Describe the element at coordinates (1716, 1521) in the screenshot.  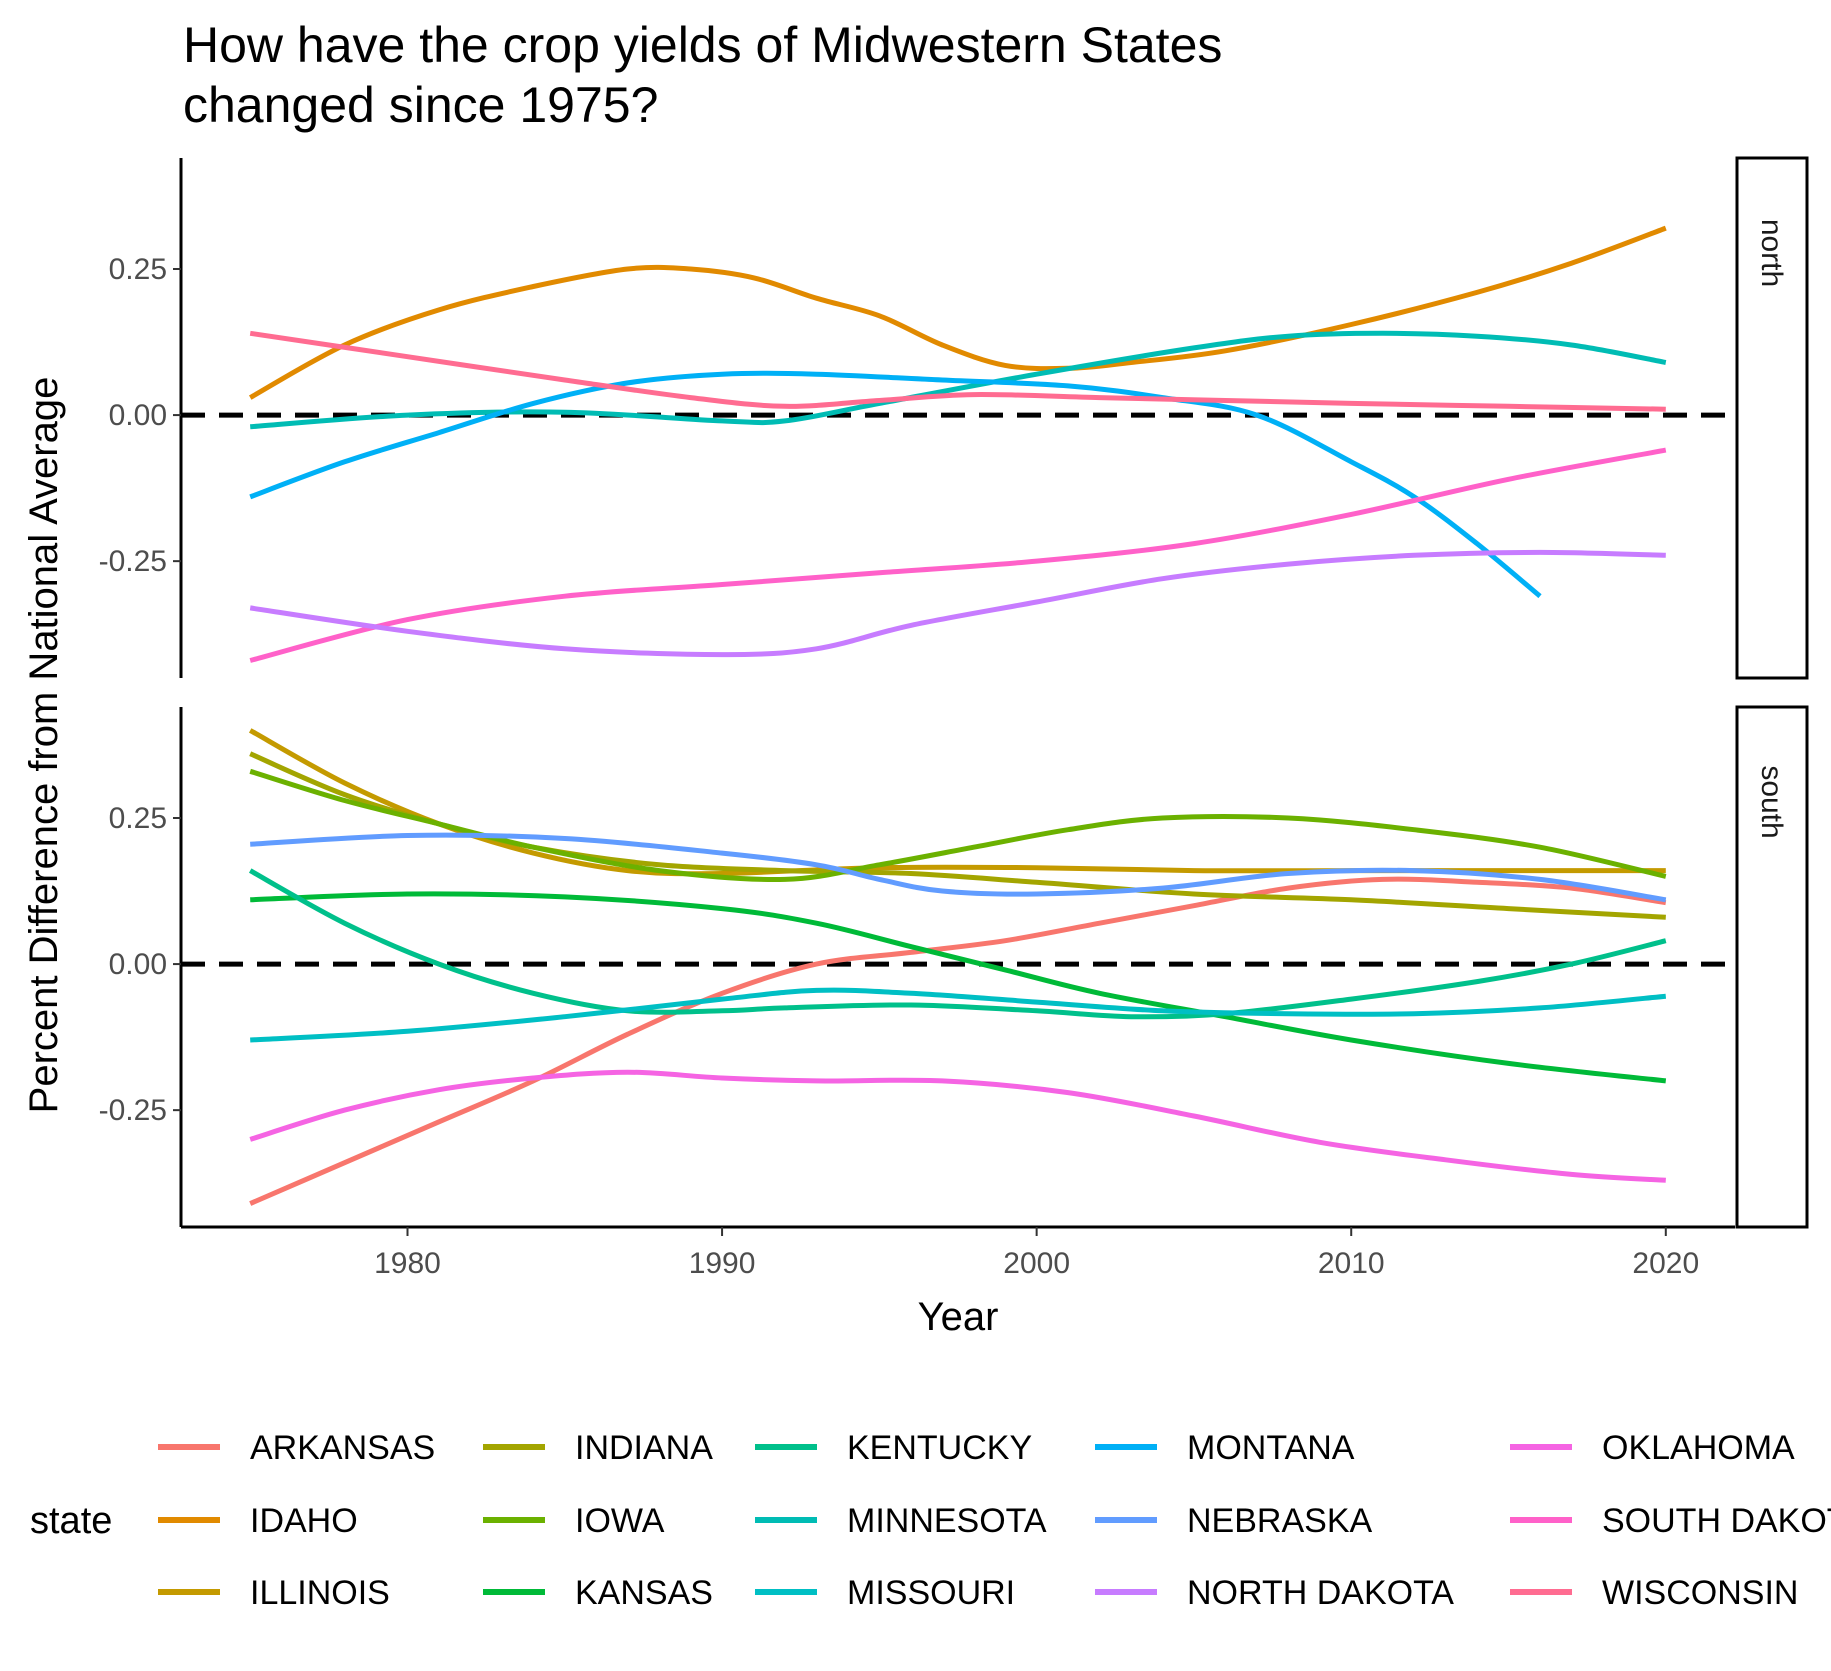
I see `legend-label: SOUTH DAKOTA` at that location.